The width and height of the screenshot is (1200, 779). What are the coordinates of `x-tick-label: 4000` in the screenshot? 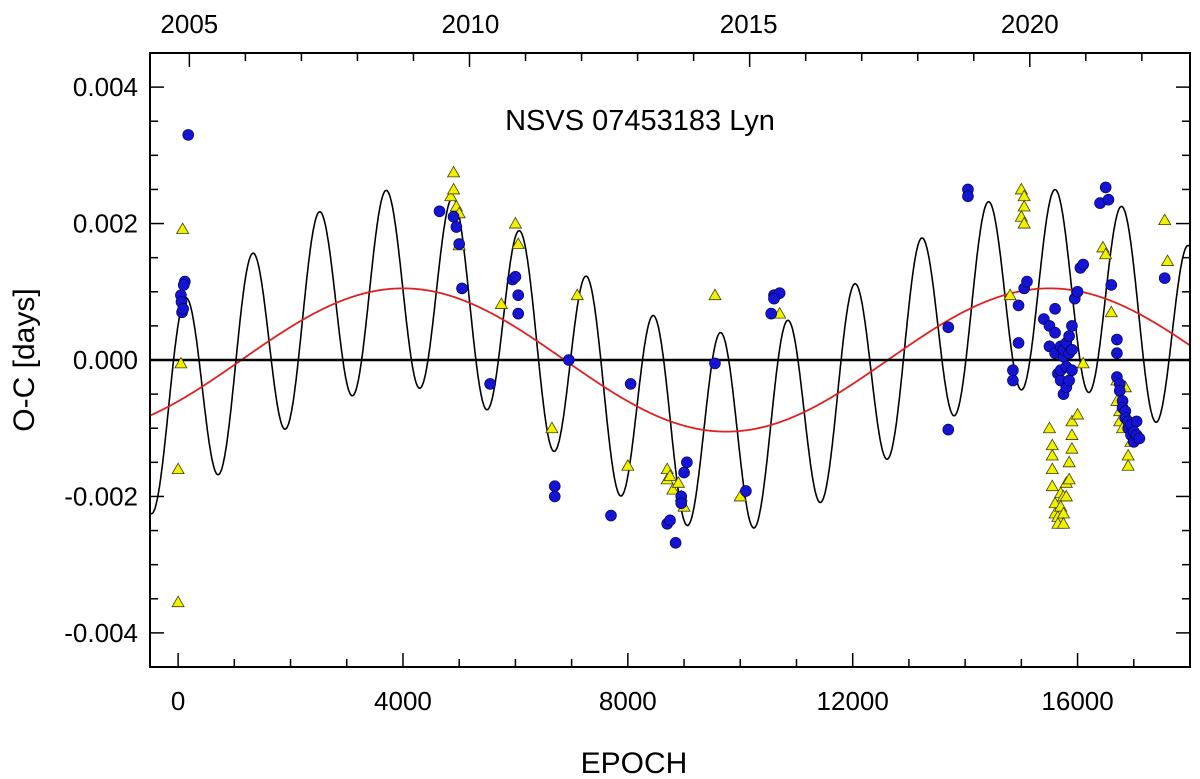 It's located at (403, 701).